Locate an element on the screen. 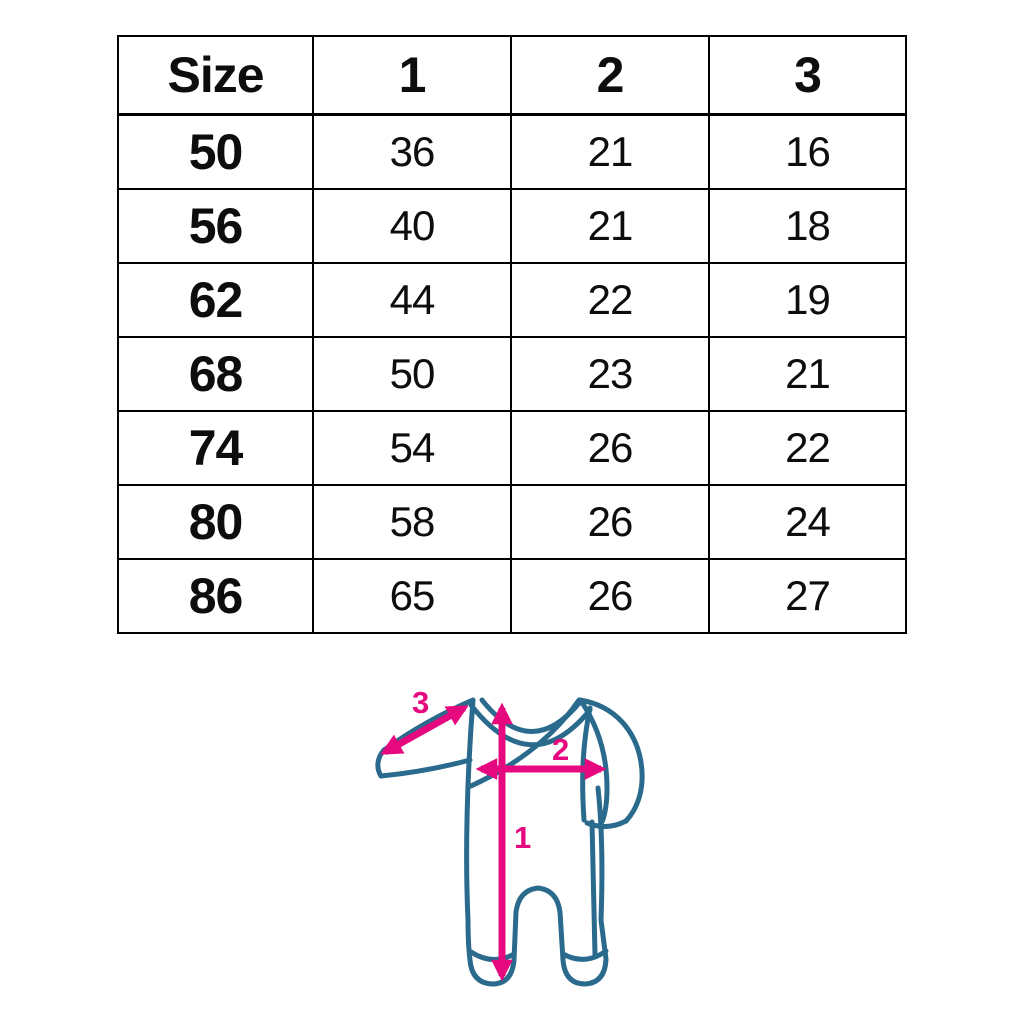 This screenshot has height=1024, width=1024. measurement-arrows: 1 2 3 is located at coordinates (493, 833).